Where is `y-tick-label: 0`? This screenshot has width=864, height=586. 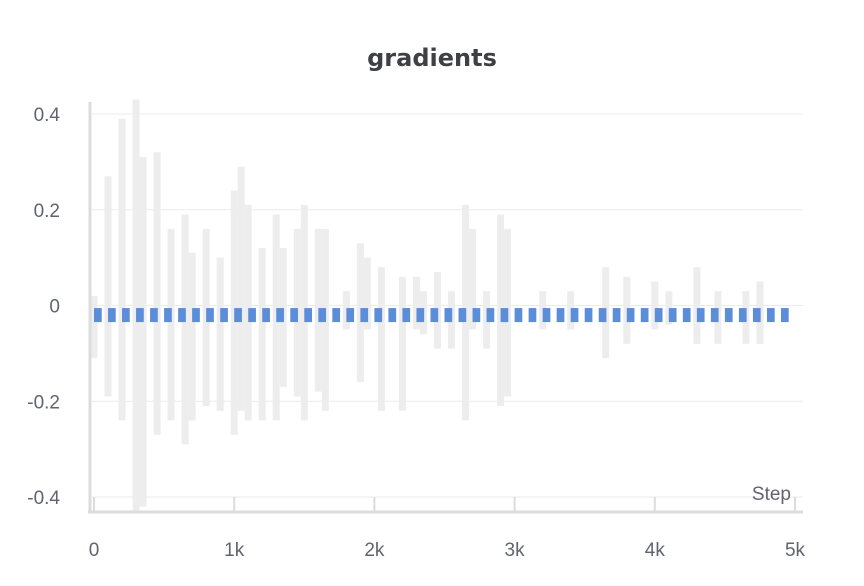 y-tick-label: 0 is located at coordinates (54, 307).